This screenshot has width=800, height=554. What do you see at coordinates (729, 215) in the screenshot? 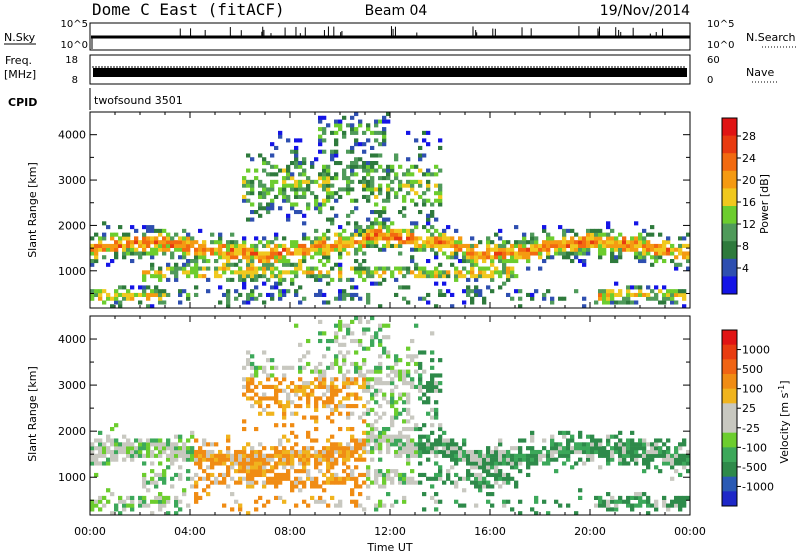
I see `colorbar-swatch` at bounding box center [729, 215].